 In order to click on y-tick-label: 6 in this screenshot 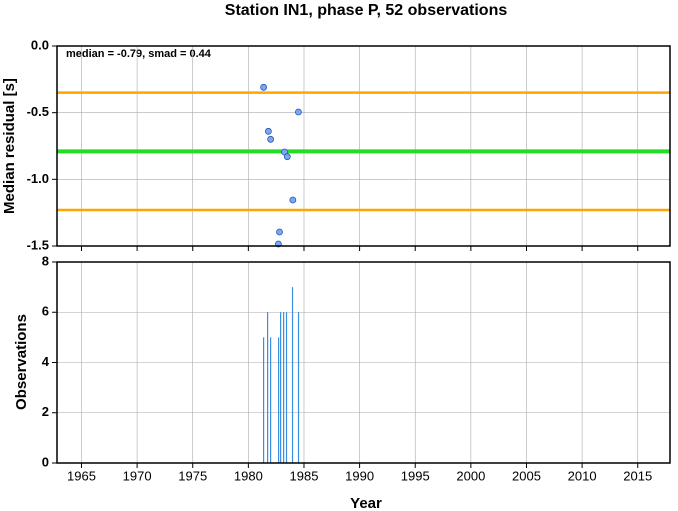, I will do `click(45, 311)`.